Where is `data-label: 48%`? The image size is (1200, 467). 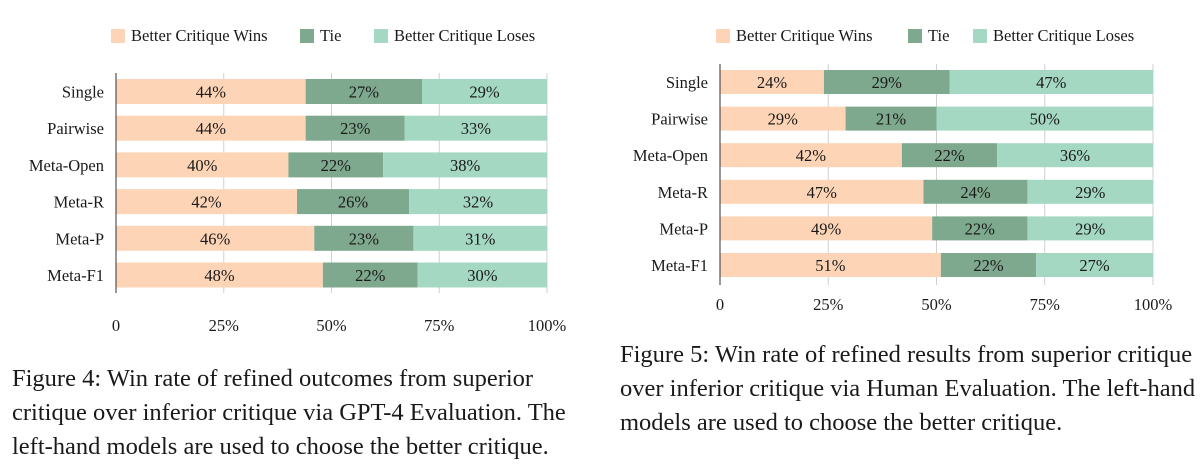 data-label: 48% is located at coordinates (219, 275).